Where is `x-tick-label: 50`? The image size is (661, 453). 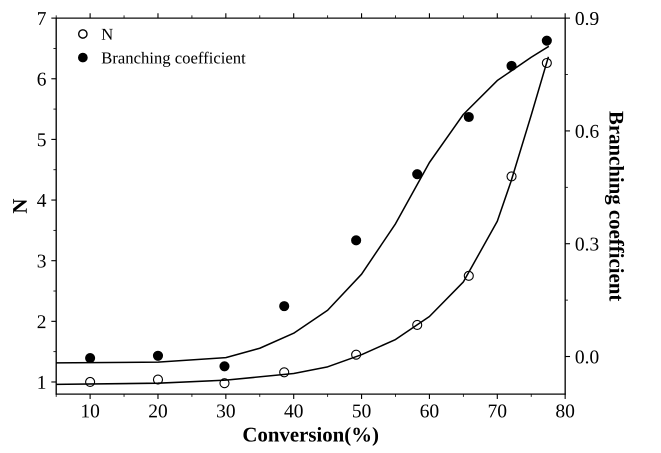 x-tick-label: 50 is located at coordinates (361, 411).